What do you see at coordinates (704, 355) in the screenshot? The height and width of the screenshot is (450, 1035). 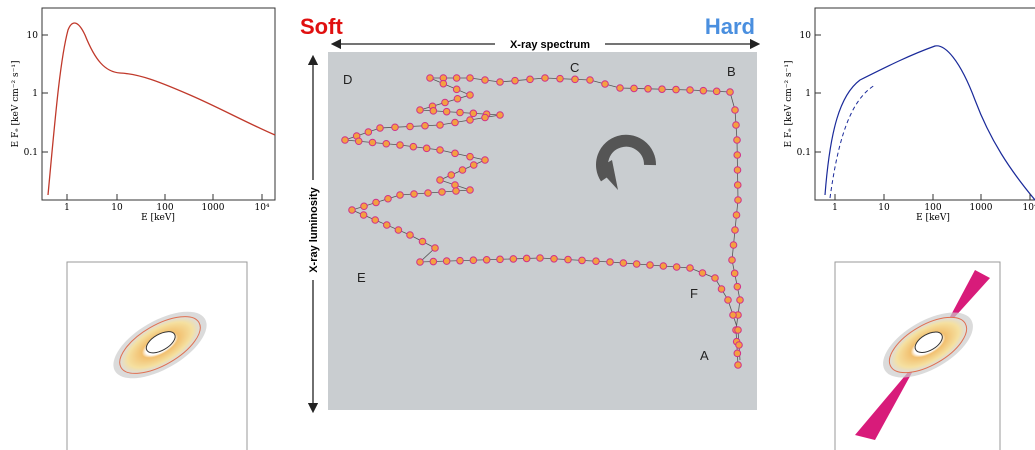 I see `state-label: A` at bounding box center [704, 355].